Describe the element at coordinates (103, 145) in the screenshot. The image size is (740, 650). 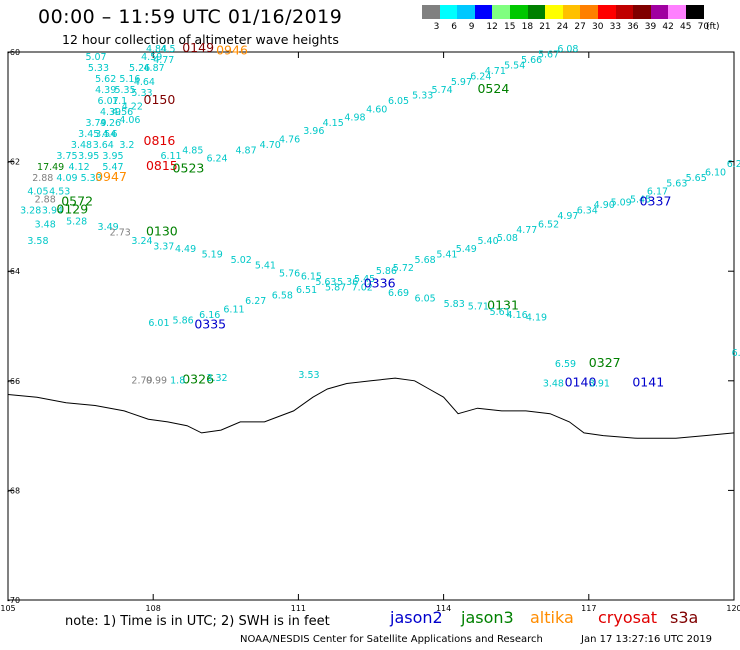
I see `wave-height-label: 3.64` at that location.